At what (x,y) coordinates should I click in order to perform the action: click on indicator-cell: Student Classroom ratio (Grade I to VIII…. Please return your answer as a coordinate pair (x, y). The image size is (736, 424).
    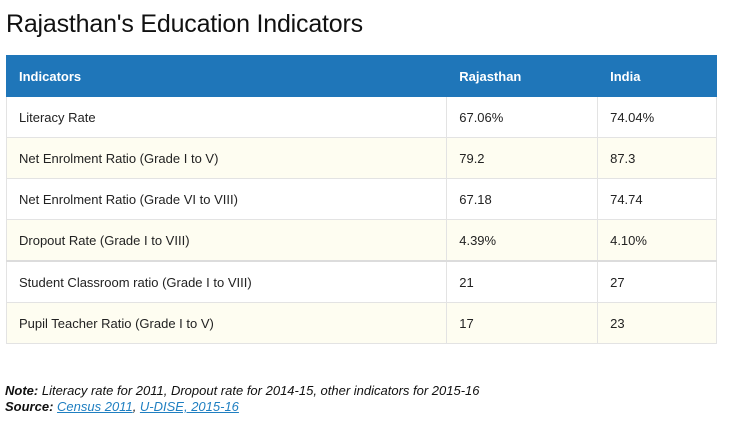
    Looking at the image, I should click on (226, 281).